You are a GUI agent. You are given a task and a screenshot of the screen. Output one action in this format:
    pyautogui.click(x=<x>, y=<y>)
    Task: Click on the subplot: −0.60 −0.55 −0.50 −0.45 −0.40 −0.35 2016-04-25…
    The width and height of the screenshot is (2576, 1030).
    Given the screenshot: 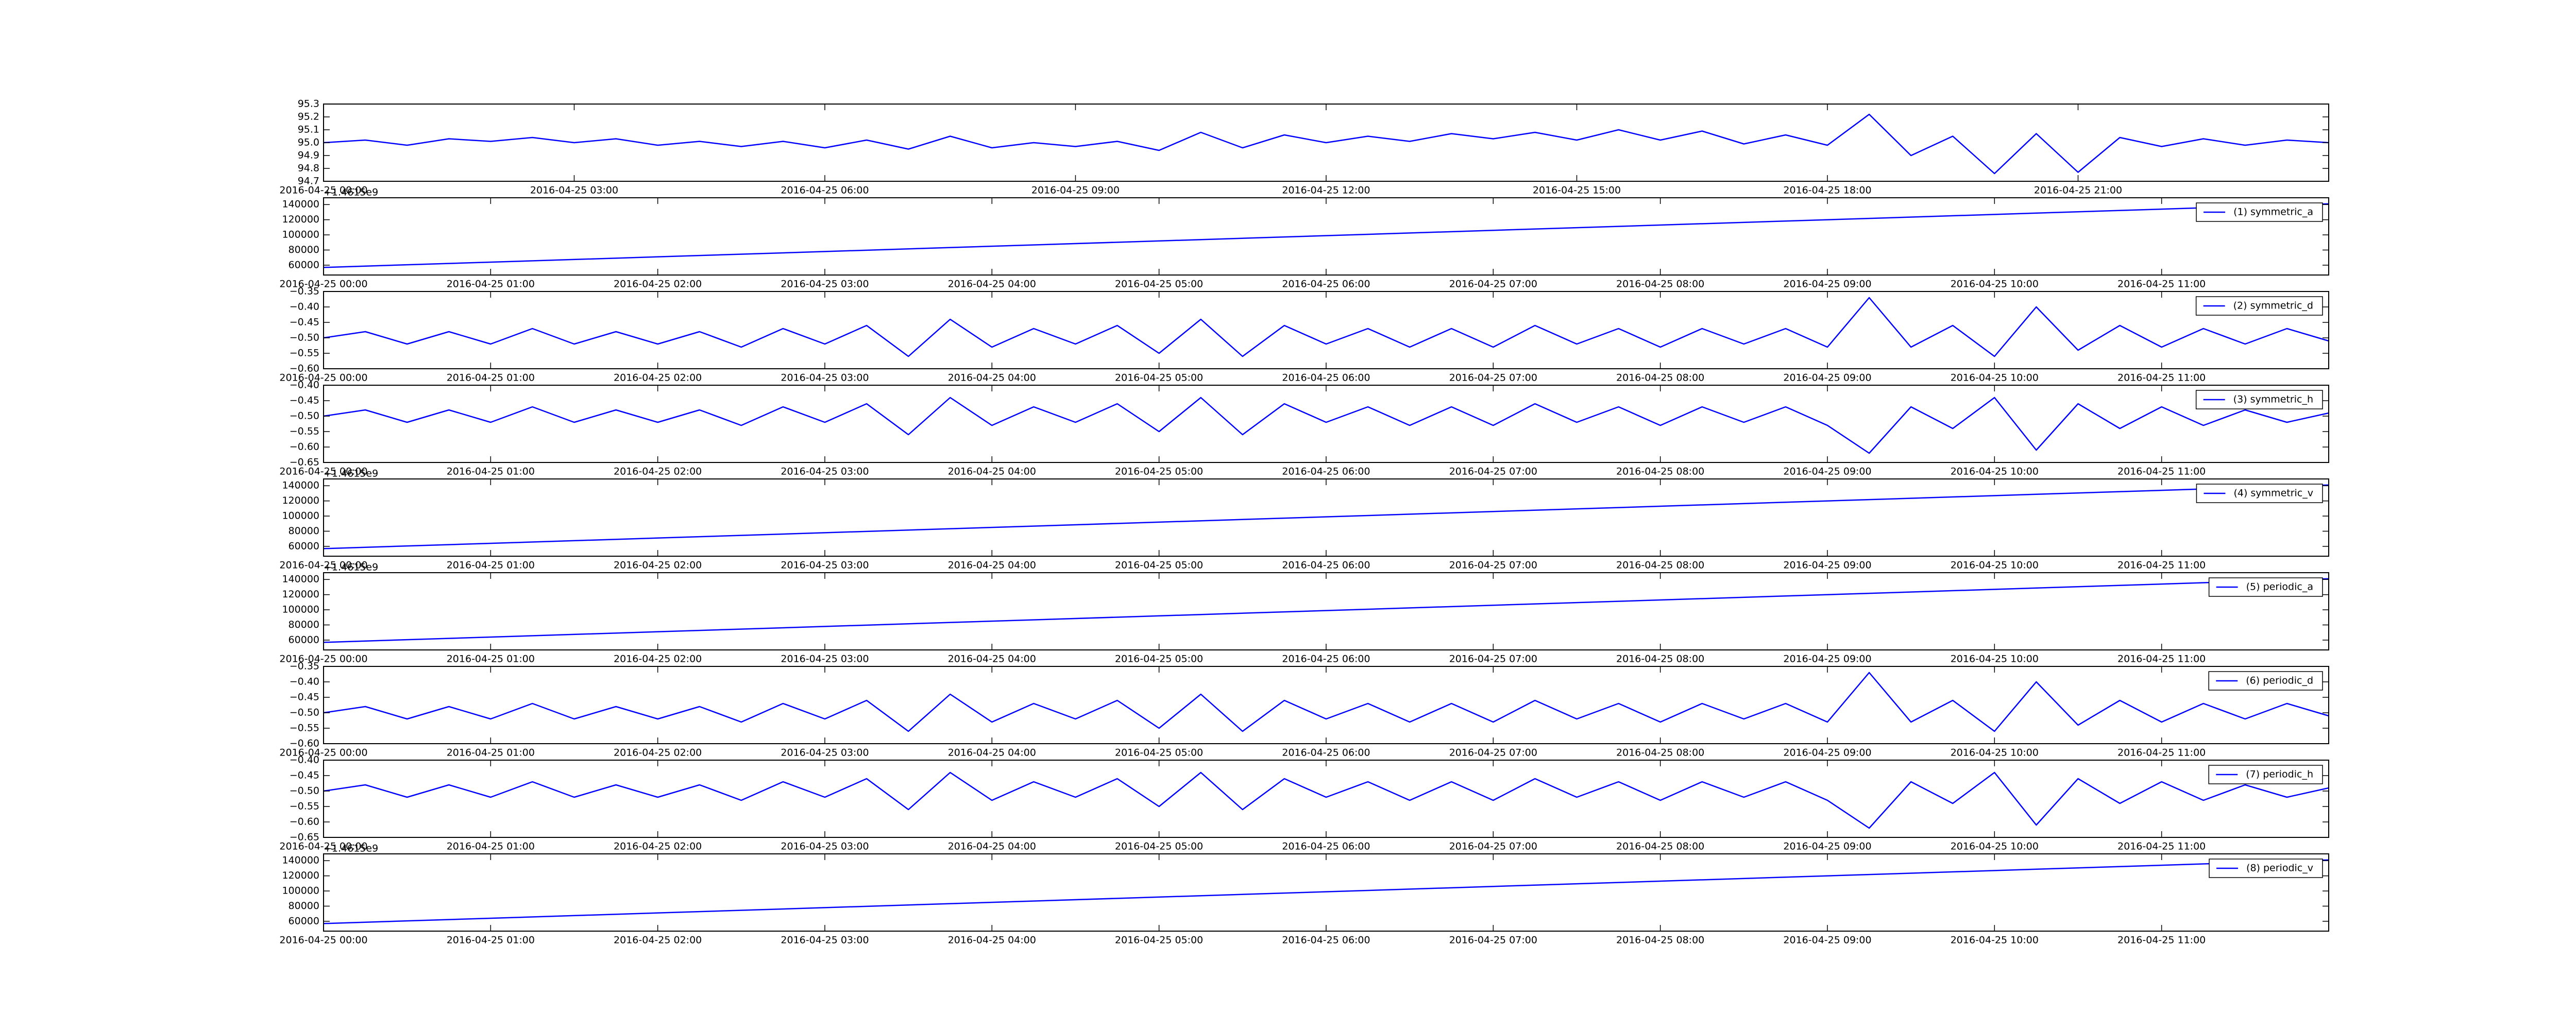 What is the action you would take?
    pyautogui.click(x=1304, y=335)
    